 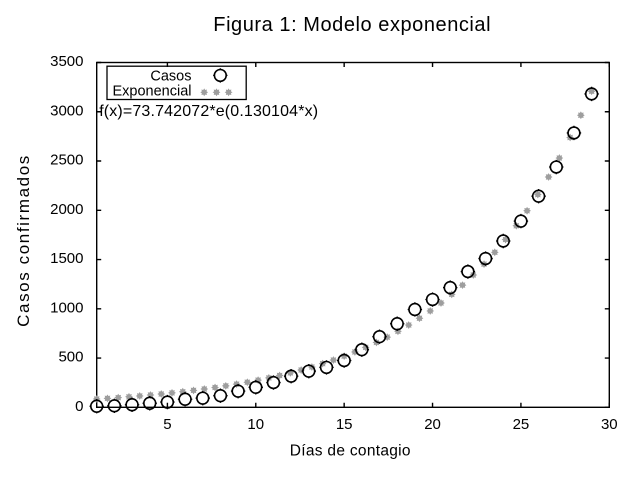 What do you see at coordinates (255, 424) in the screenshot?
I see `svg-text: 10` at bounding box center [255, 424].